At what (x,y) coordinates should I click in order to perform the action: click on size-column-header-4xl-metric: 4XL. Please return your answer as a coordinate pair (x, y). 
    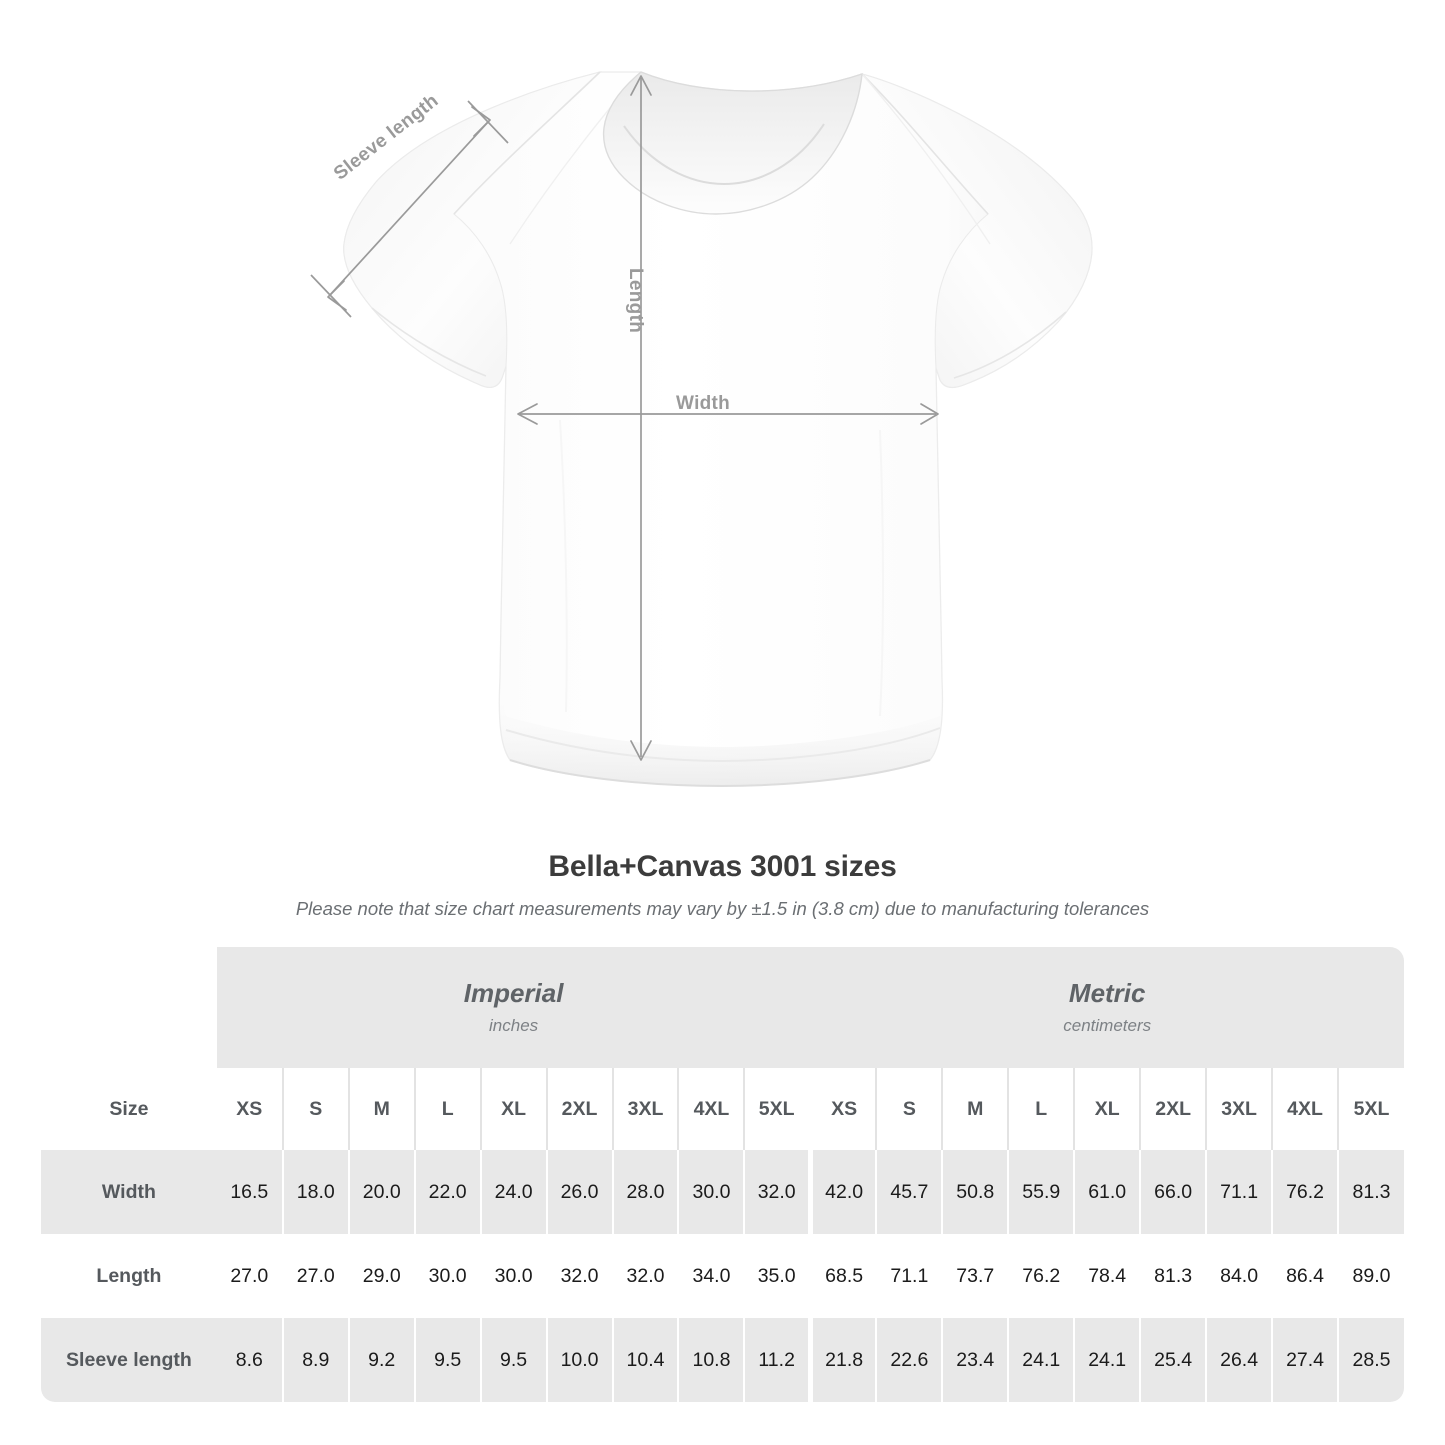
    Looking at the image, I should click on (1305, 1109).